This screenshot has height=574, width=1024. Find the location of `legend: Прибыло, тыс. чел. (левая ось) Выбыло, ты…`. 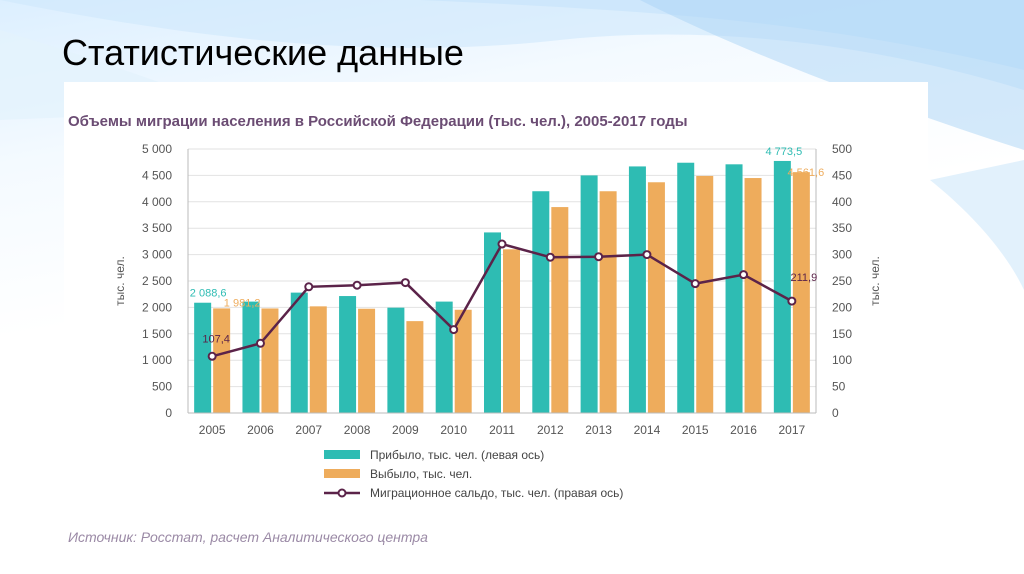

legend: Прибыло, тыс. чел. (левая ось) Выбыло, ты… is located at coordinates (473, 474).